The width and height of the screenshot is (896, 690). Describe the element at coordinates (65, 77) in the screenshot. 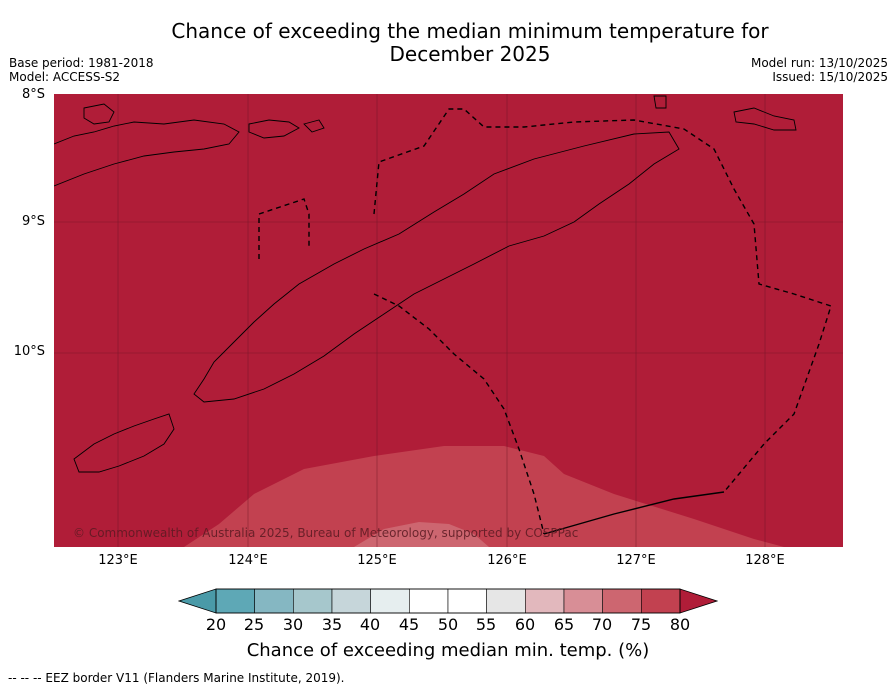

I see `model-name: Model: ACCESS-S2` at that location.